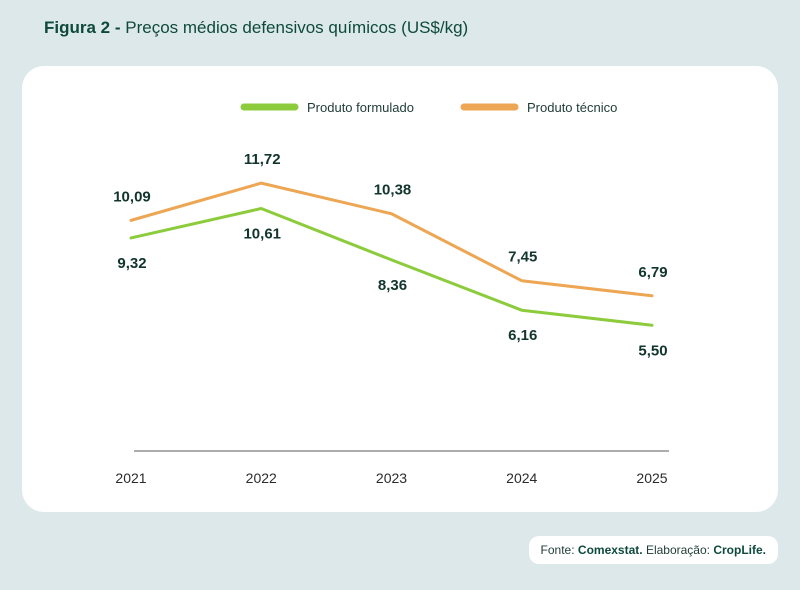 This screenshot has width=800, height=590. What do you see at coordinates (652, 272) in the screenshot?
I see `data-label-tecnico-2025: 6,79` at bounding box center [652, 272].